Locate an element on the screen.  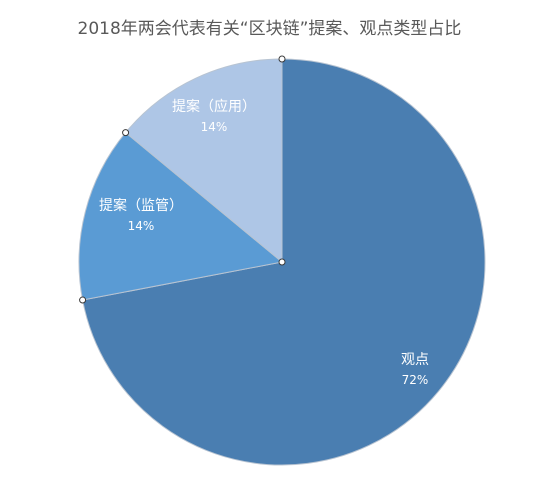
slice-label-1: 观点 is located at coordinates (415, 360).